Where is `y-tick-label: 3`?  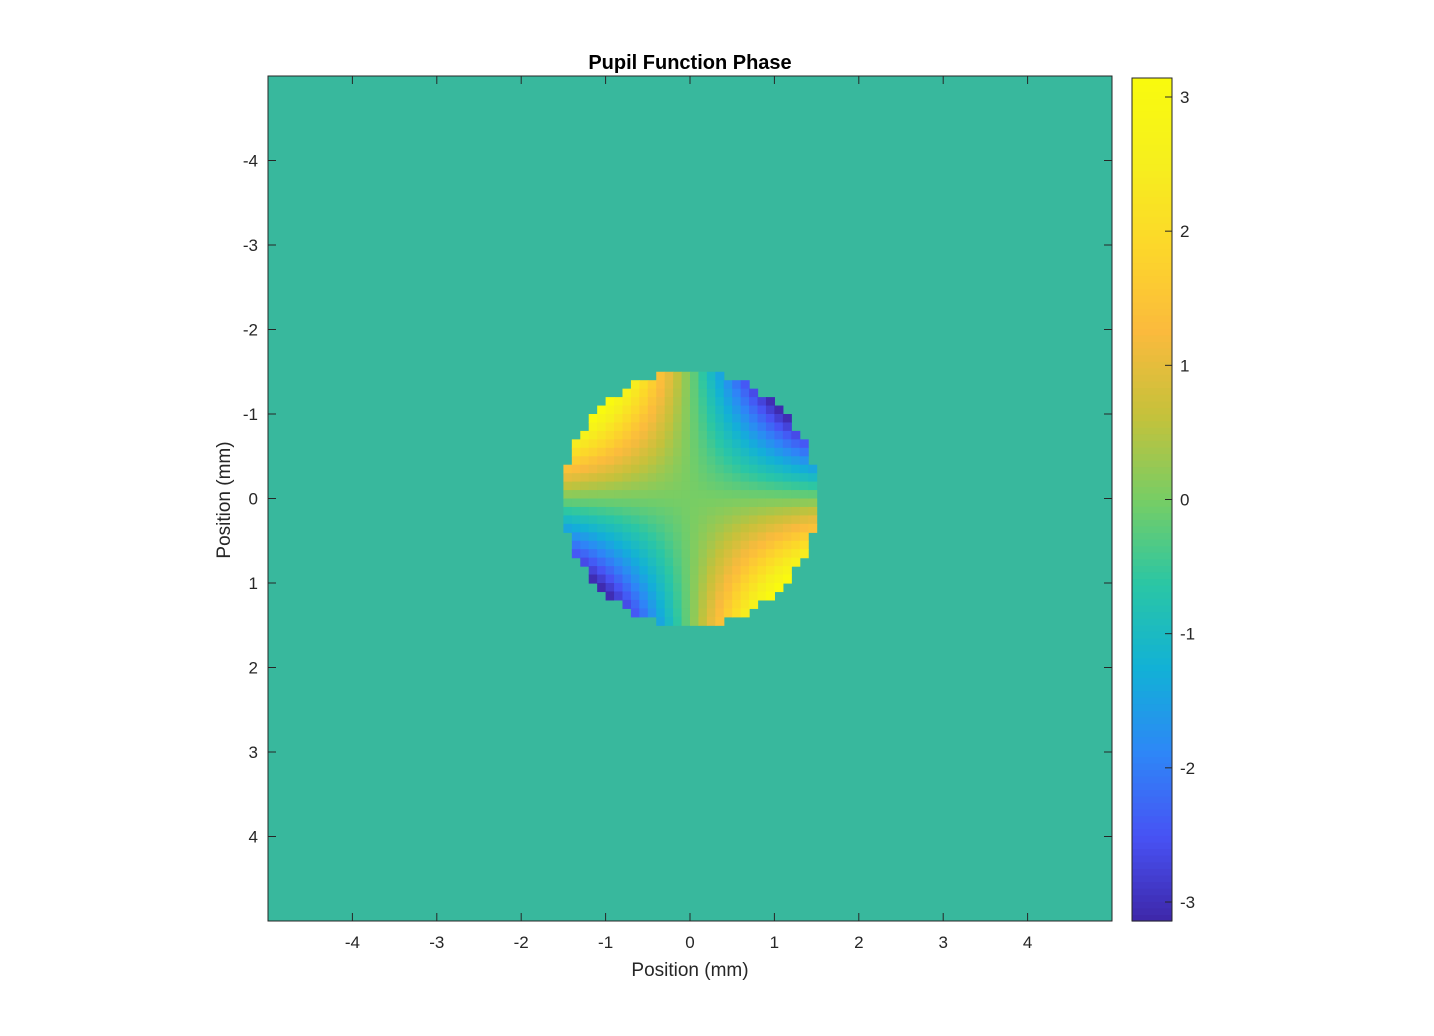
y-tick-label: 3 is located at coordinates (253, 752).